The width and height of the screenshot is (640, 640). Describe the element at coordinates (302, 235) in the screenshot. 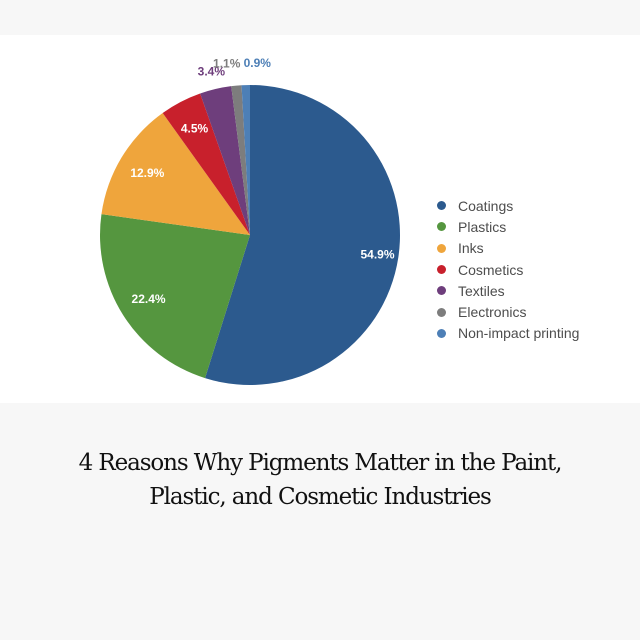

I see `pie-slice-coatings` at that location.